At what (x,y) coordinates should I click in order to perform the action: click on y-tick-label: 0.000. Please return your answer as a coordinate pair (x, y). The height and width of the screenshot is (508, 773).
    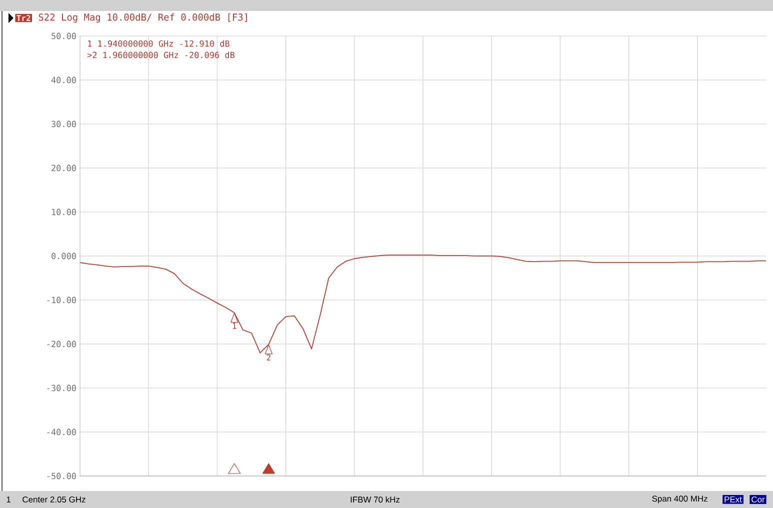
    Looking at the image, I should click on (64, 256).